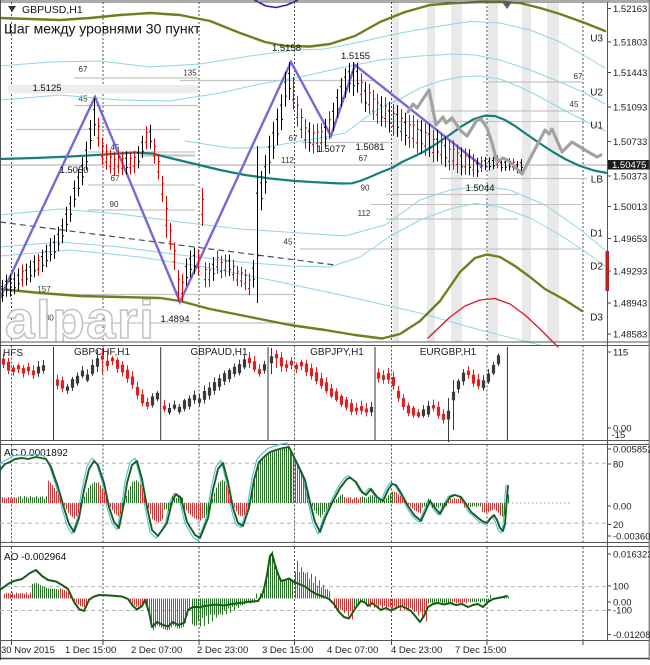  What do you see at coordinates (618, 525) in the screenshot?
I see `svg-text: 20` at bounding box center [618, 525].